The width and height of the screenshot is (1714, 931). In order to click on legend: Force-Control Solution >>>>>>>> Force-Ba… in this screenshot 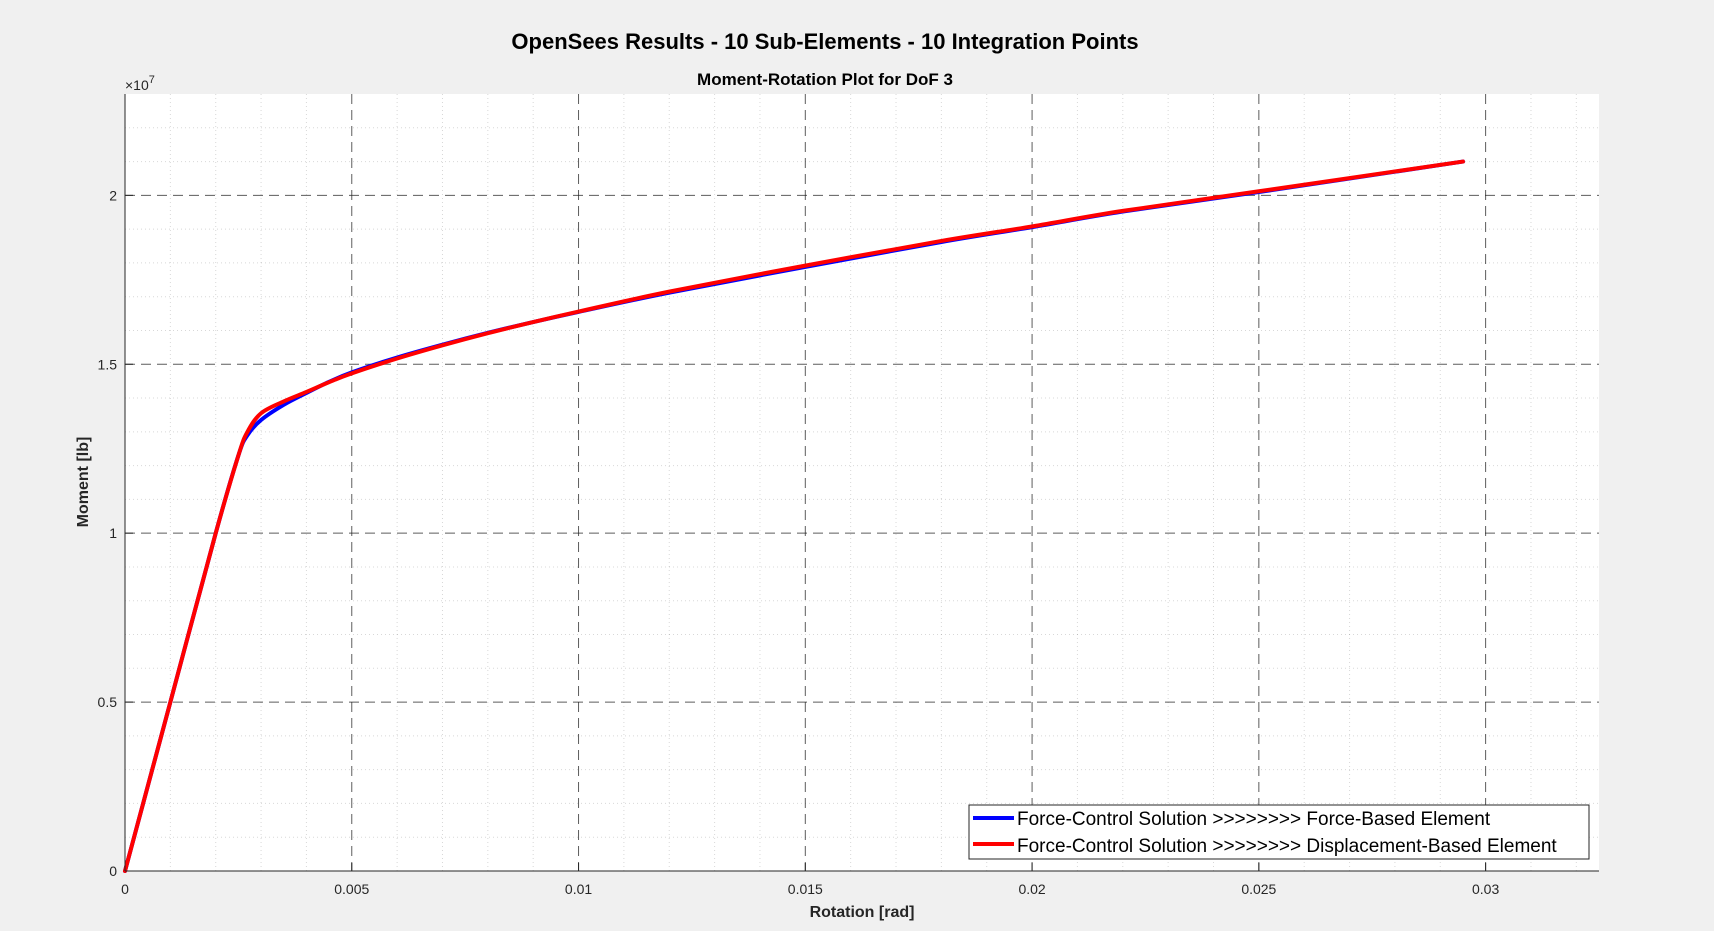, I will do `click(1279, 832)`.